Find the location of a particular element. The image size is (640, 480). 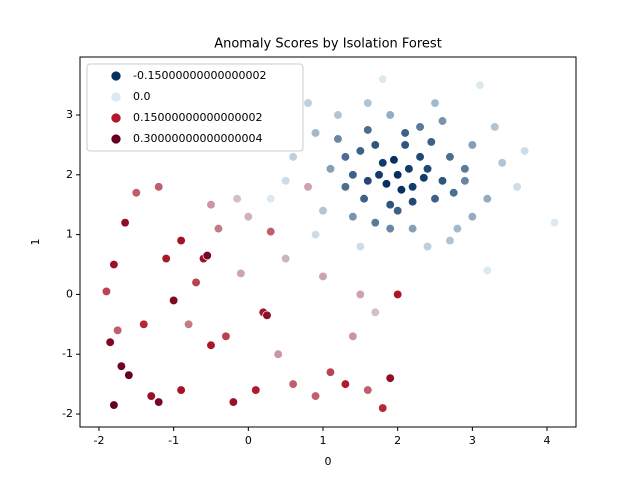

y-tick-label: -1 is located at coordinates (67, 353).